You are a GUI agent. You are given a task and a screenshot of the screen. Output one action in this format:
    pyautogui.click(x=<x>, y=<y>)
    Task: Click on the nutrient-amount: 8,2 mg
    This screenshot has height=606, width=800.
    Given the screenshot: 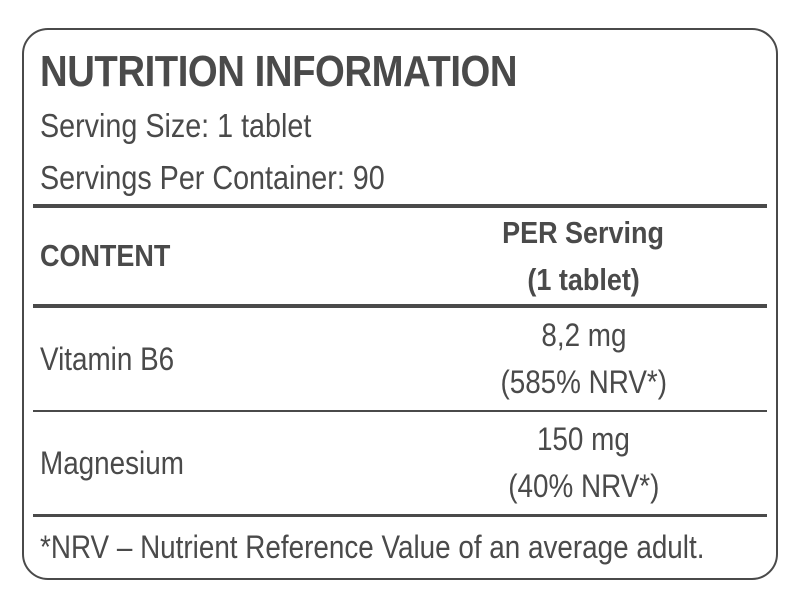 What is the action you would take?
    pyautogui.click(x=583, y=335)
    